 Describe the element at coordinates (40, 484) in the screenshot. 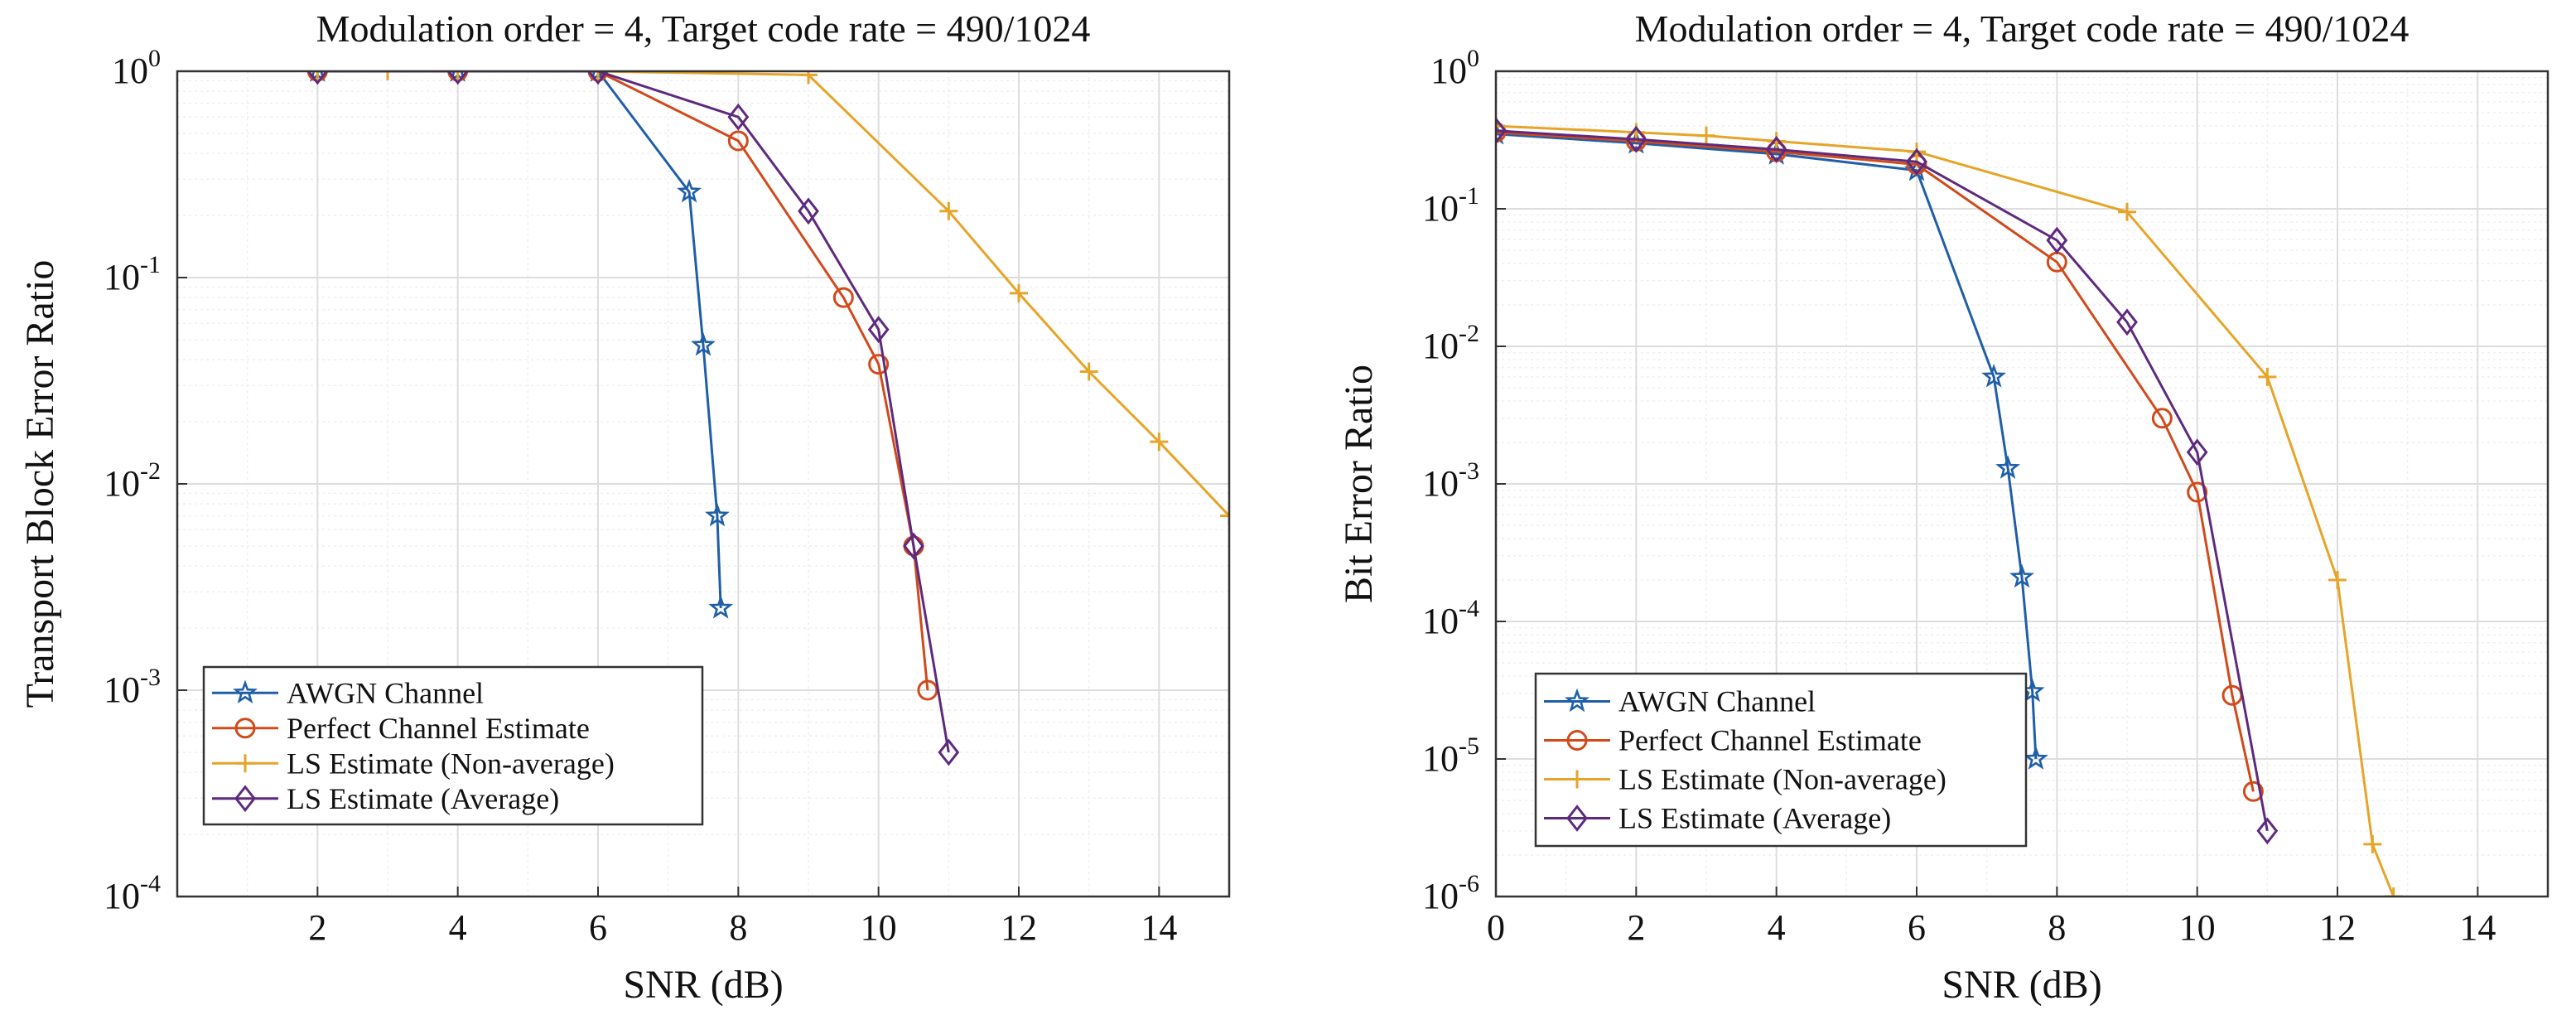

I see `y-axis-label: Transport Block Error Ratio` at that location.